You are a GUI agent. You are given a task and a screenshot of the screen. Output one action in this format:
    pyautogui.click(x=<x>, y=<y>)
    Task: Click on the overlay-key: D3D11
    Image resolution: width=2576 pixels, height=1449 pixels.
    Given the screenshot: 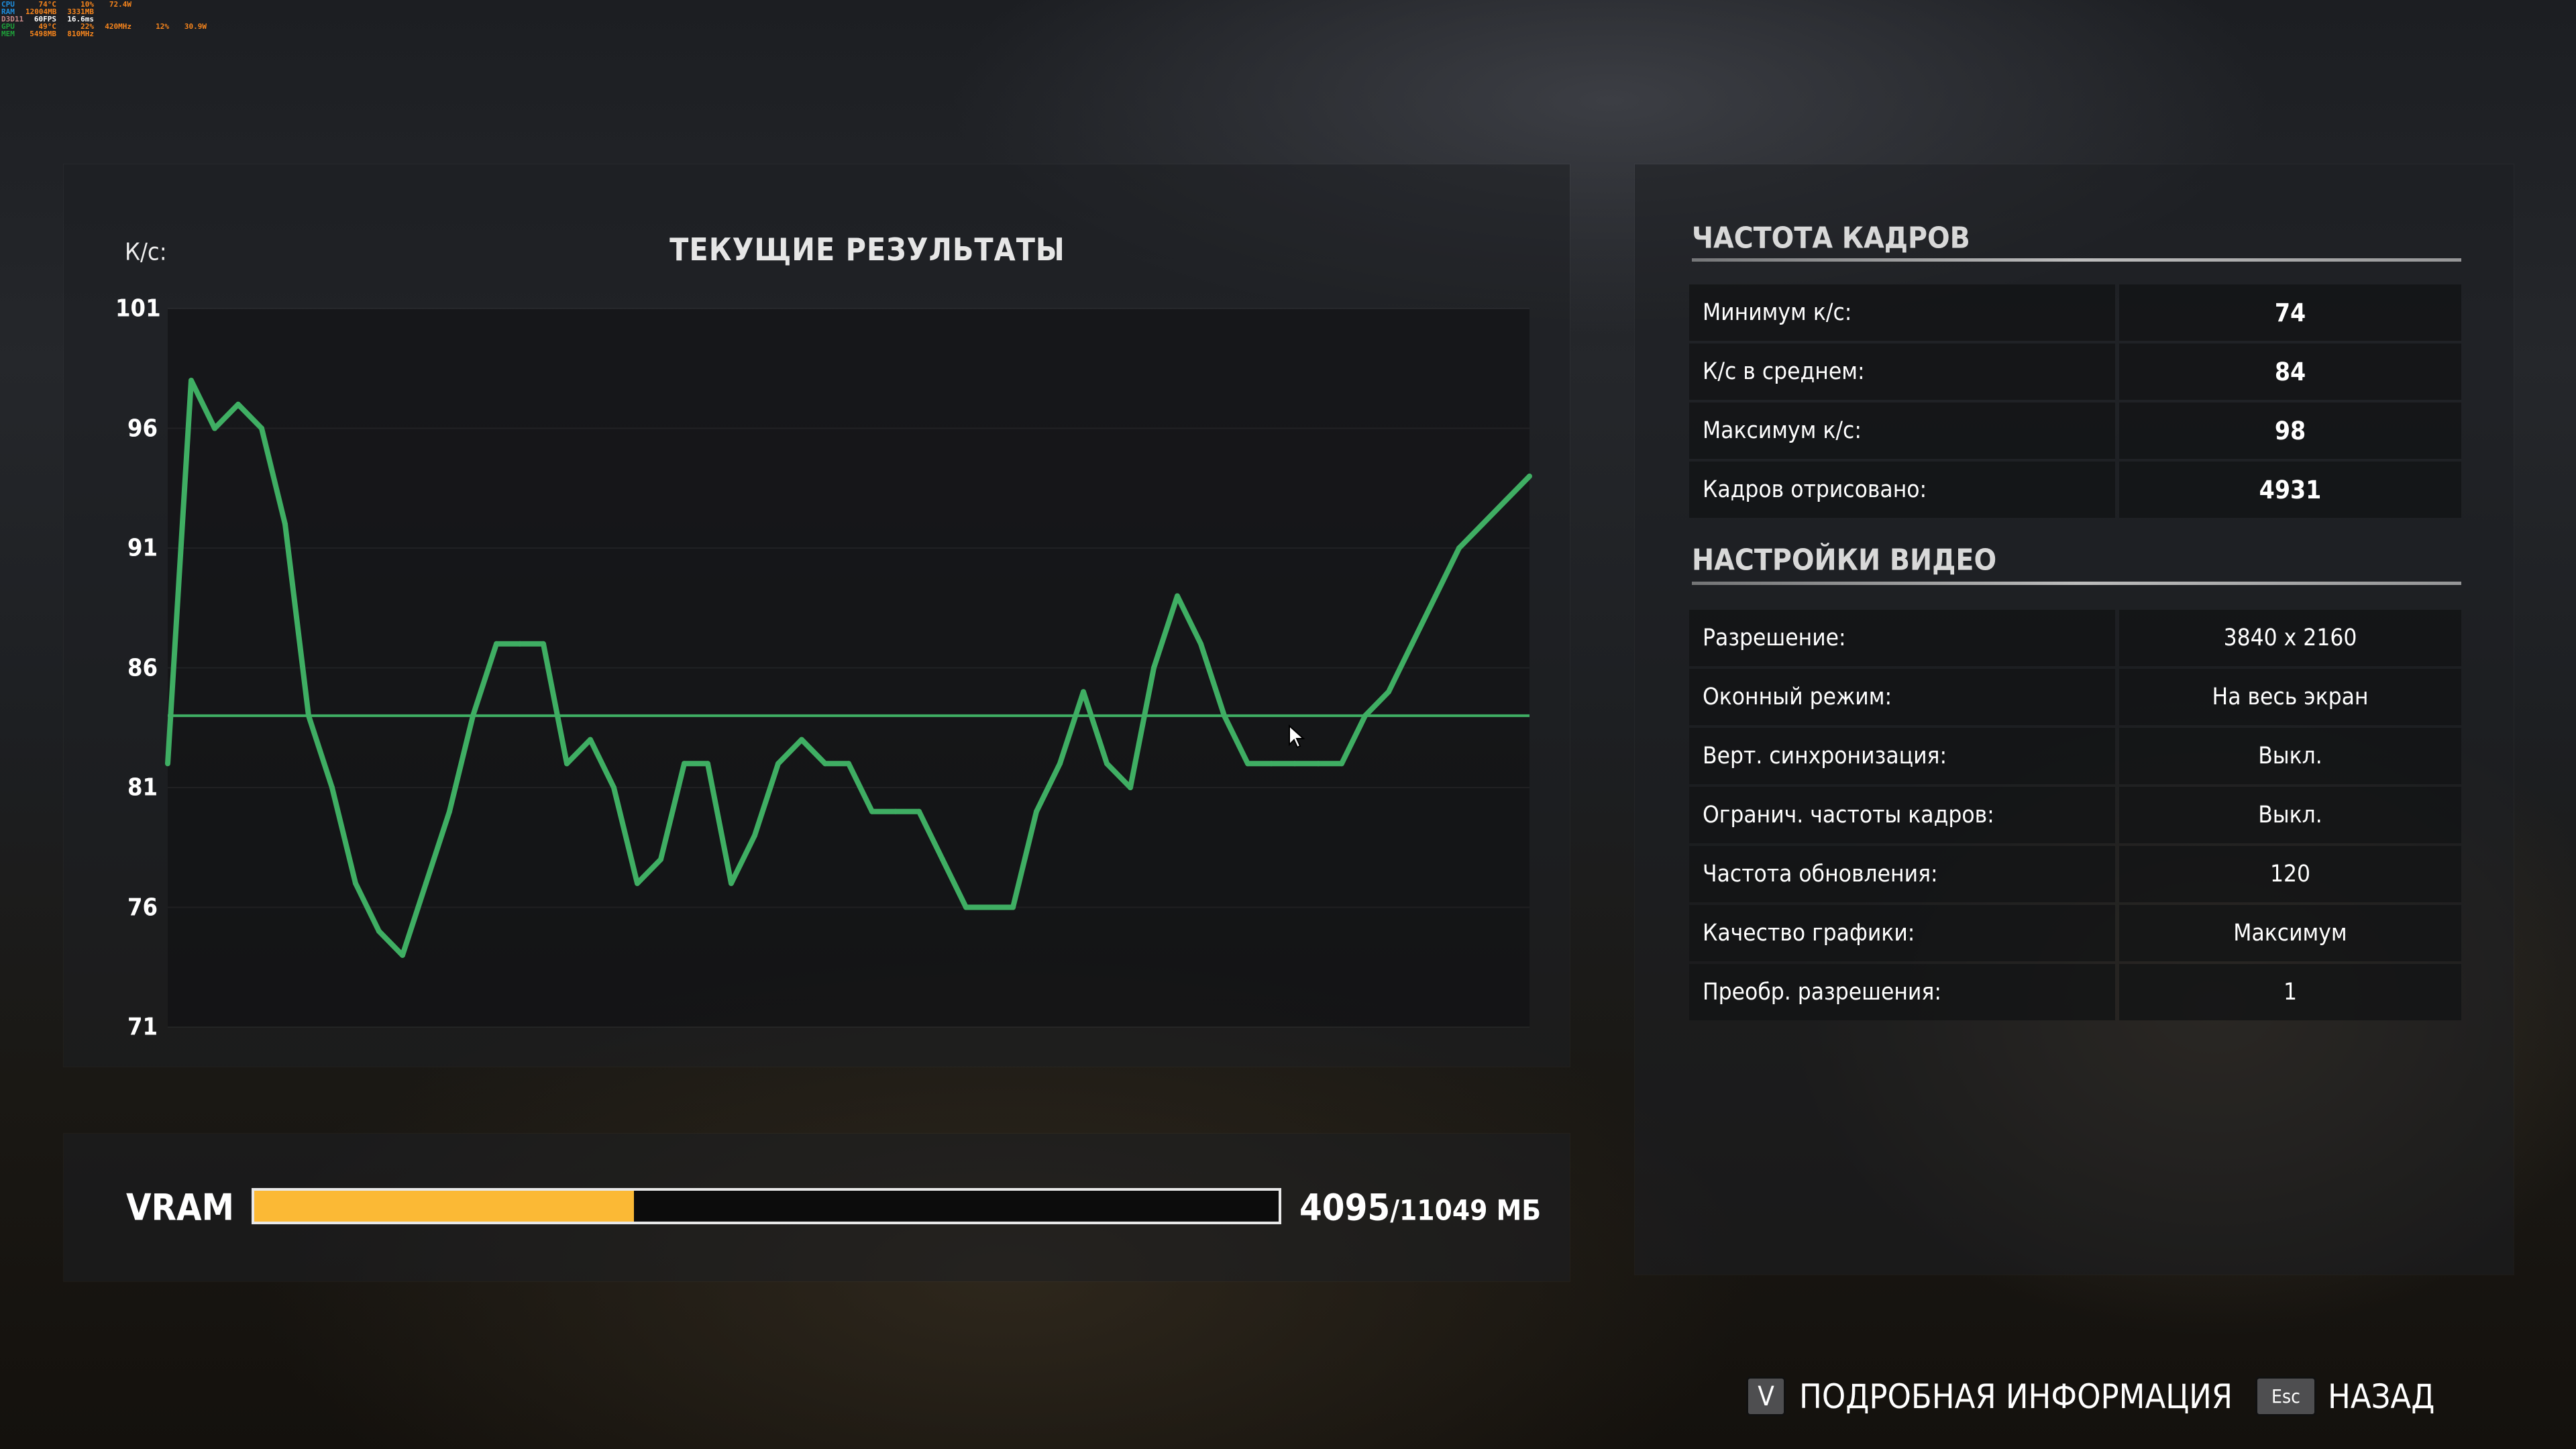 What is the action you would take?
    pyautogui.click(x=12, y=19)
    